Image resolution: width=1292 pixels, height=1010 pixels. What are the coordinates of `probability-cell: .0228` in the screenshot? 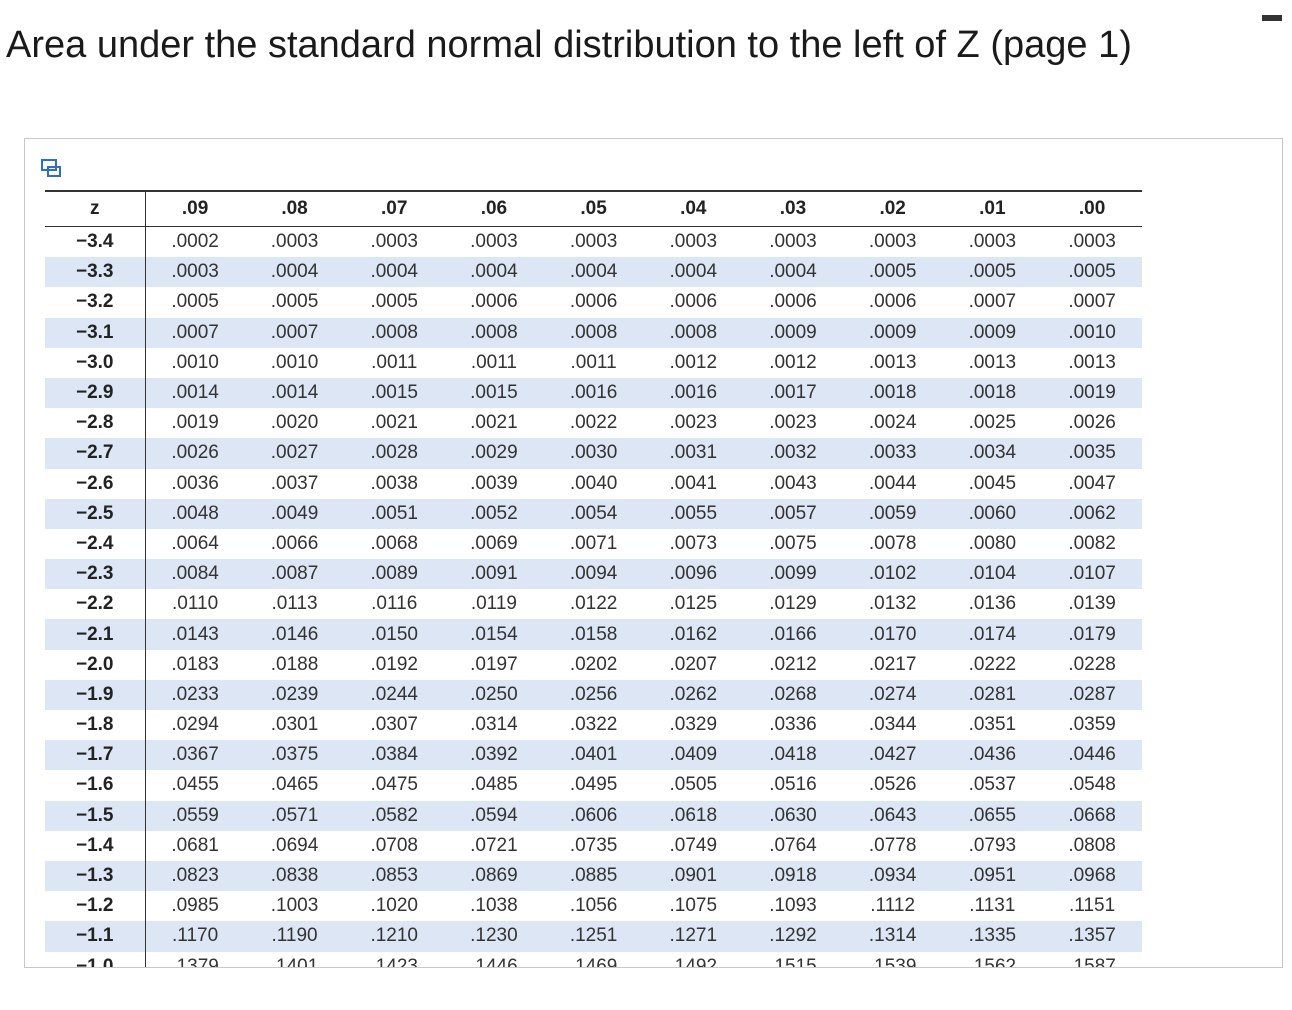 It's located at (1092, 664).